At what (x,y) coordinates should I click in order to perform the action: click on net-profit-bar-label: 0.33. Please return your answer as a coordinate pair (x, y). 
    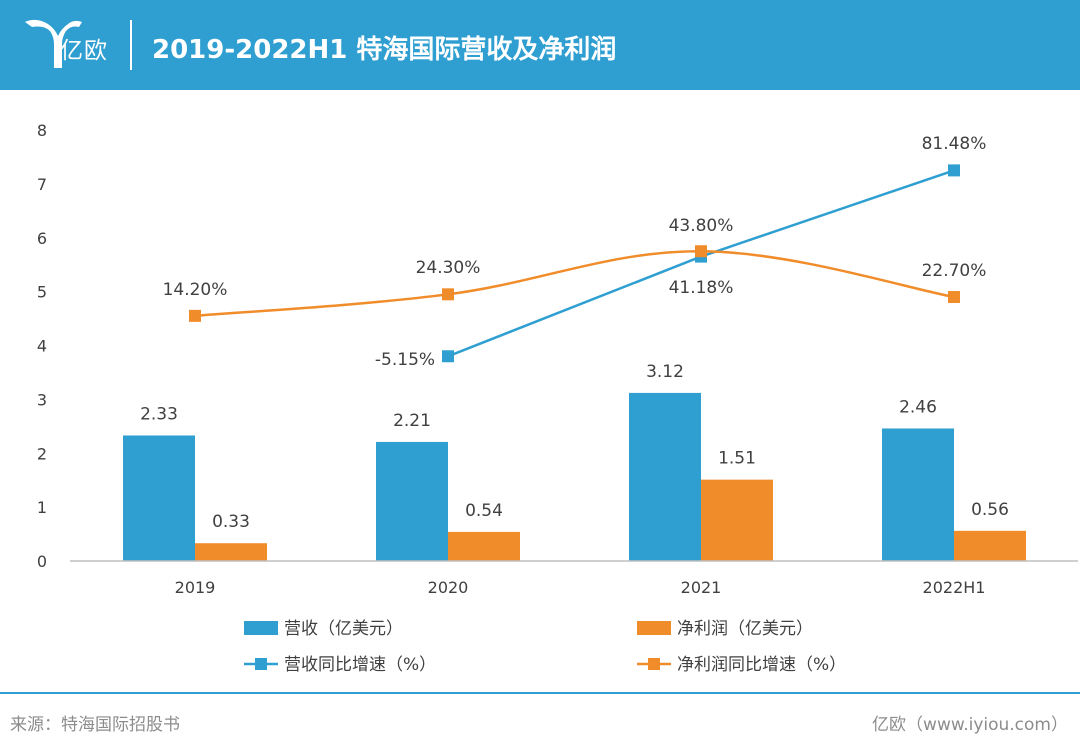
    Looking at the image, I should click on (231, 522).